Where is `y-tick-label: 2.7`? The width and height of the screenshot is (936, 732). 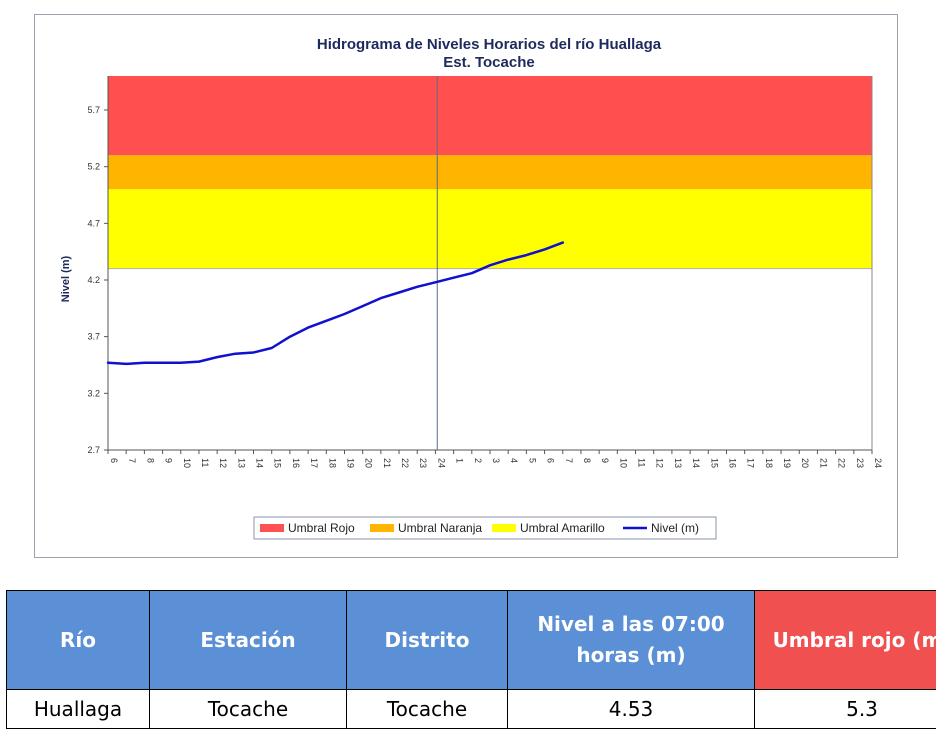 y-tick-label: 2.7 is located at coordinates (93, 450).